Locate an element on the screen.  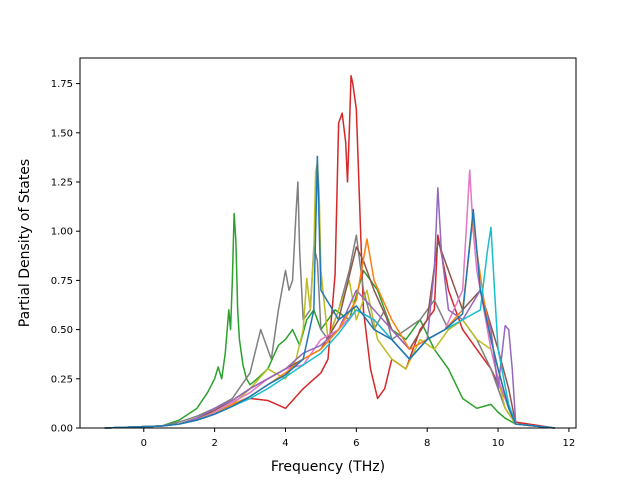
y-axis-label: Partial Density of States is located at coordinates (25, 243).